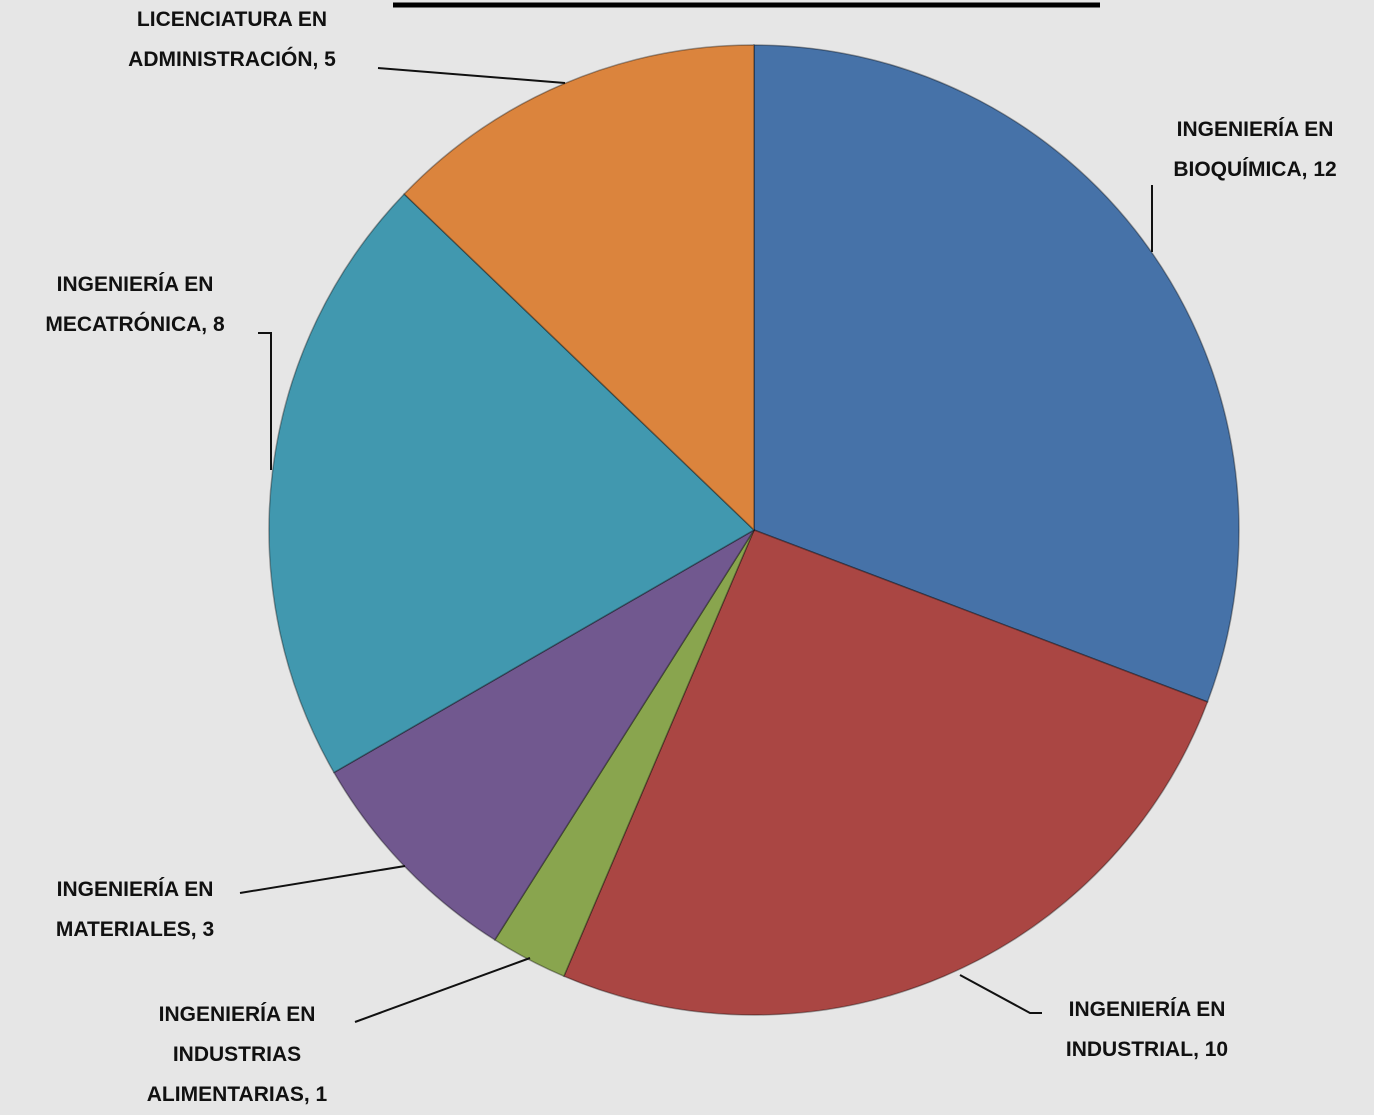 The image size is (1374, 1115). I want to click on label-category: INGENIERÍA EN INDUSTRIAL, so click(1145, 1029).